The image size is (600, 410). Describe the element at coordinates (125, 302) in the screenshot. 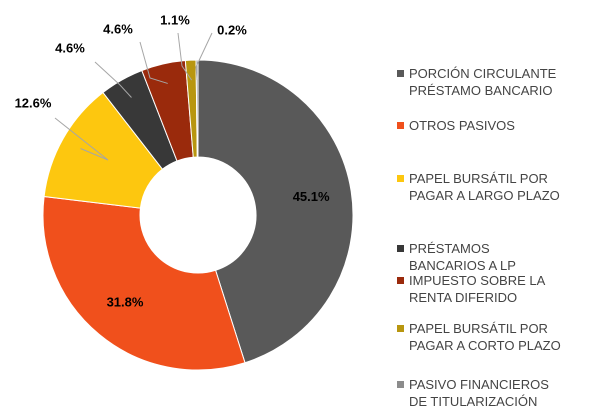

I see `data-label: 31.8%` at that location.